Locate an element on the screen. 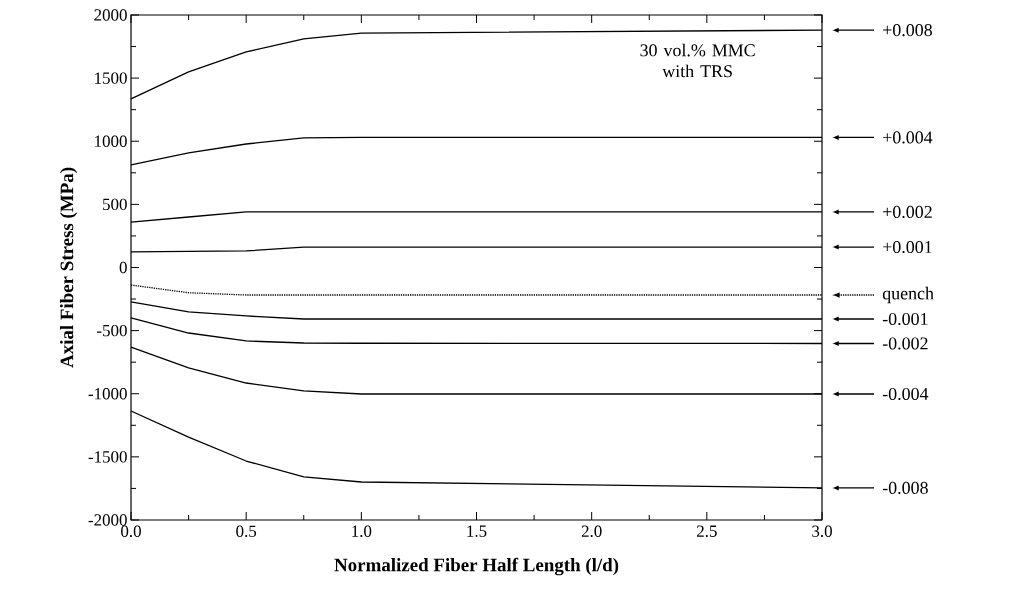 The height and width of the screenshot is (616, 1013). x-tick-label: 0.0 is located at coordinates (131, 531).